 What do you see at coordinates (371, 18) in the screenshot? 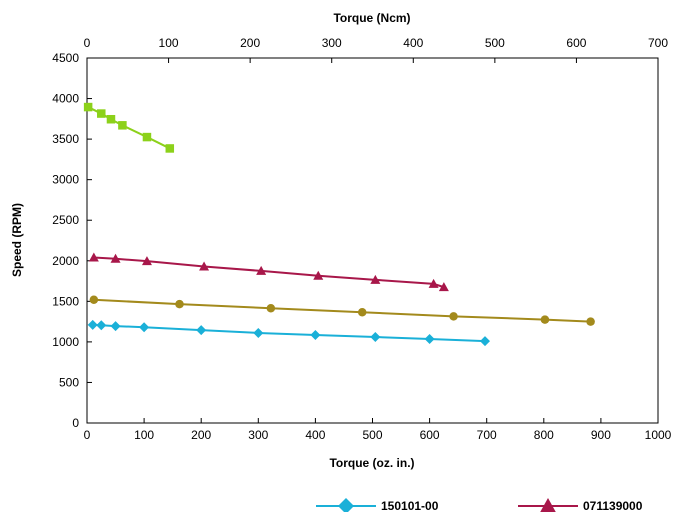
I see `x2-axis-title: Torque (Ncm)` at bounding box center [371, 18].